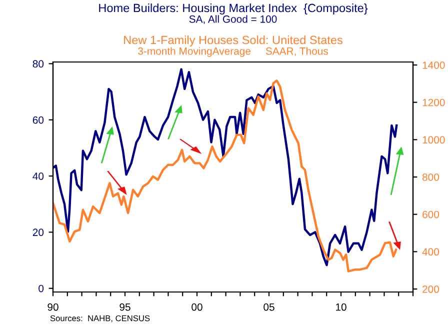 Image resolution: width=448 pixels, height=331 pixels. Describe the element at coordinates (100, 318) in the screenshot. I see `source-note: Sources: NAHB, CENSUS` at that location.